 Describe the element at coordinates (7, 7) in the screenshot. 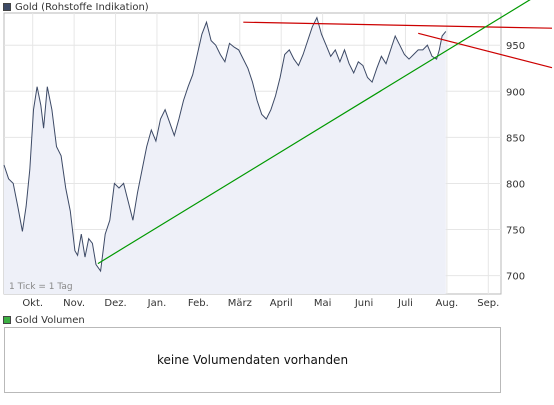

I see `price-legend-swatch` at that location.